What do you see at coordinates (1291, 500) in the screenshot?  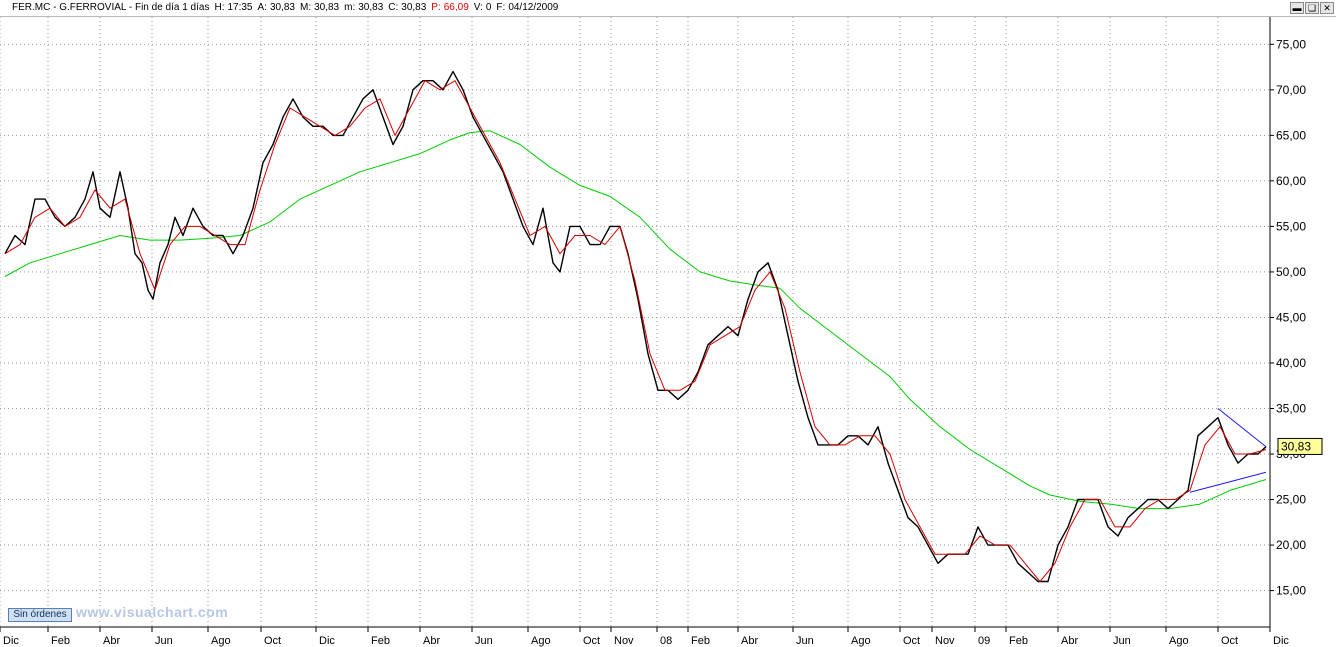 I see `y-tick-label: 25,00` at bounding box center [1291, 500].